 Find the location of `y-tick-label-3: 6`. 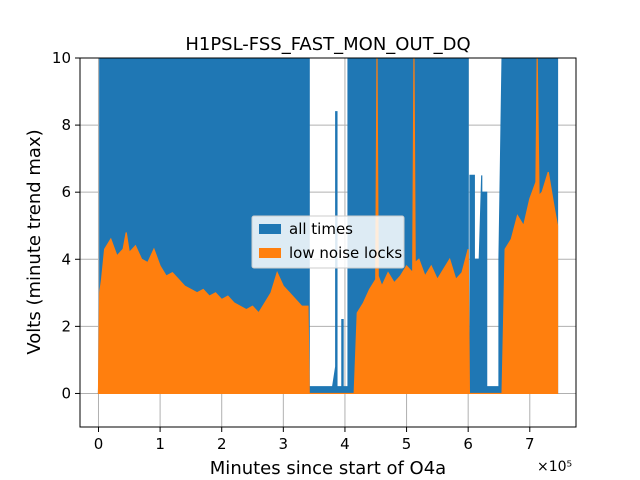

y-tick-label-3: 6 is located at coordinates (66, 192).